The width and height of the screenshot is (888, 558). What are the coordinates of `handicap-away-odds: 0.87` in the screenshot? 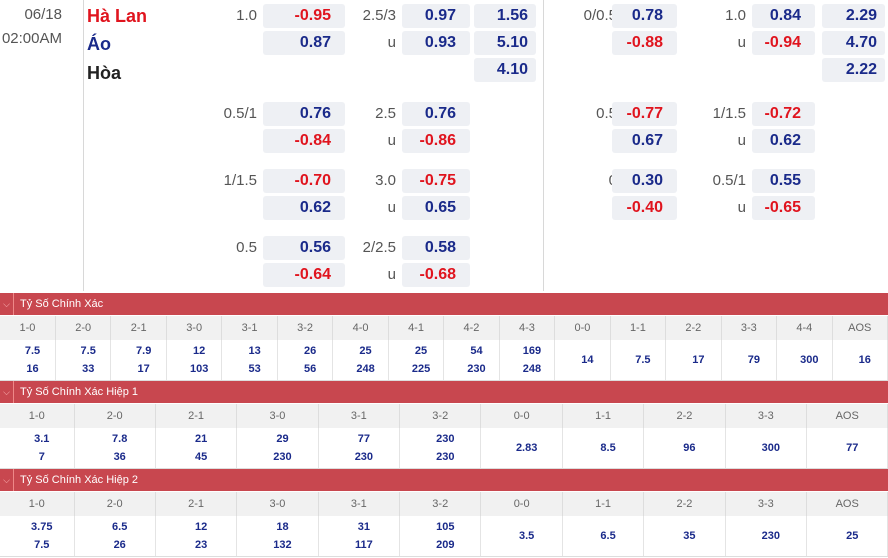 It's located at (304, 43).